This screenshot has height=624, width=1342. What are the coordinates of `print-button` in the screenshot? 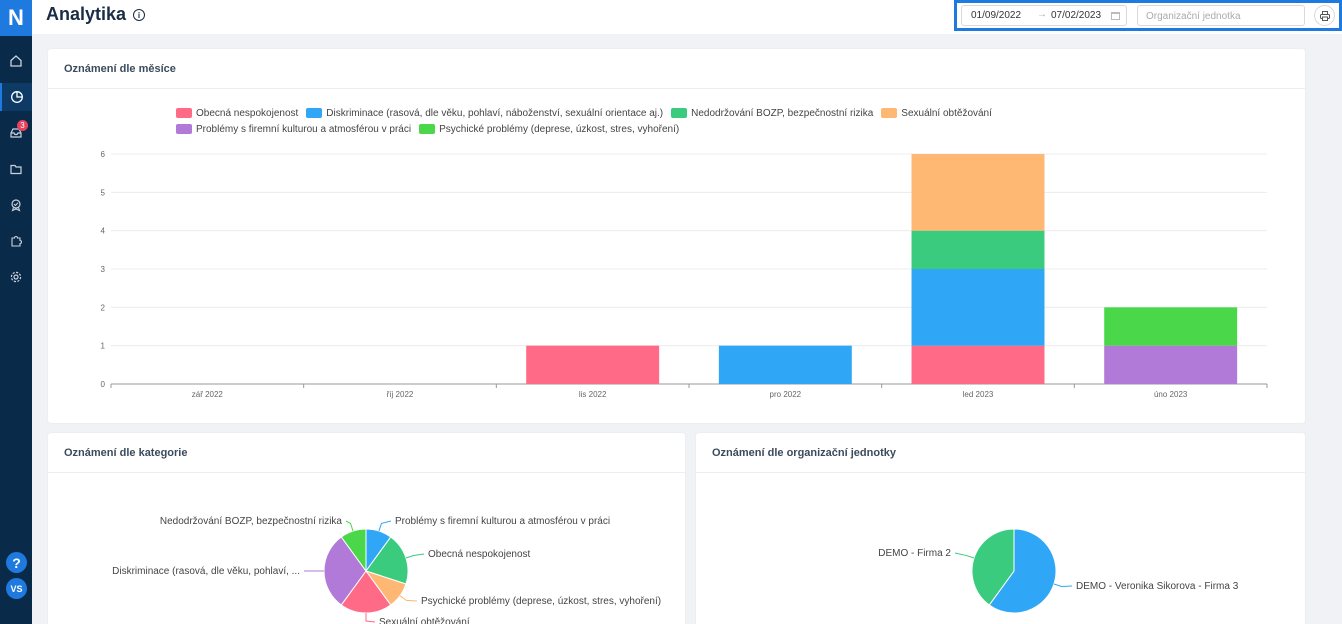 It's located at (1324, 15).